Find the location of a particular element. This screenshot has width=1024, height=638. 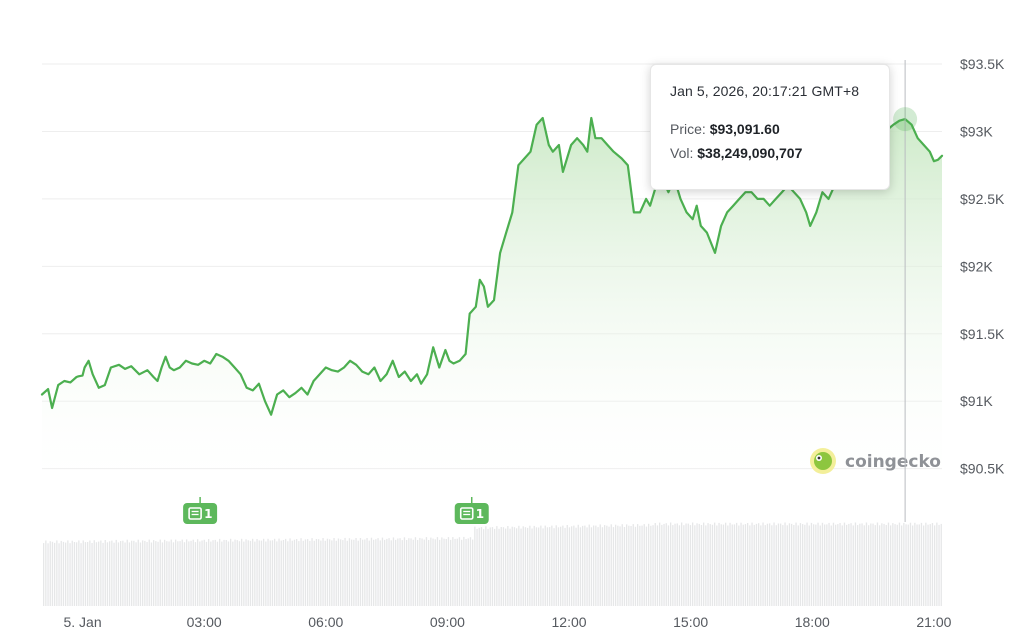

x-tick-label: 06:00 is located at coordinates (325, 622).